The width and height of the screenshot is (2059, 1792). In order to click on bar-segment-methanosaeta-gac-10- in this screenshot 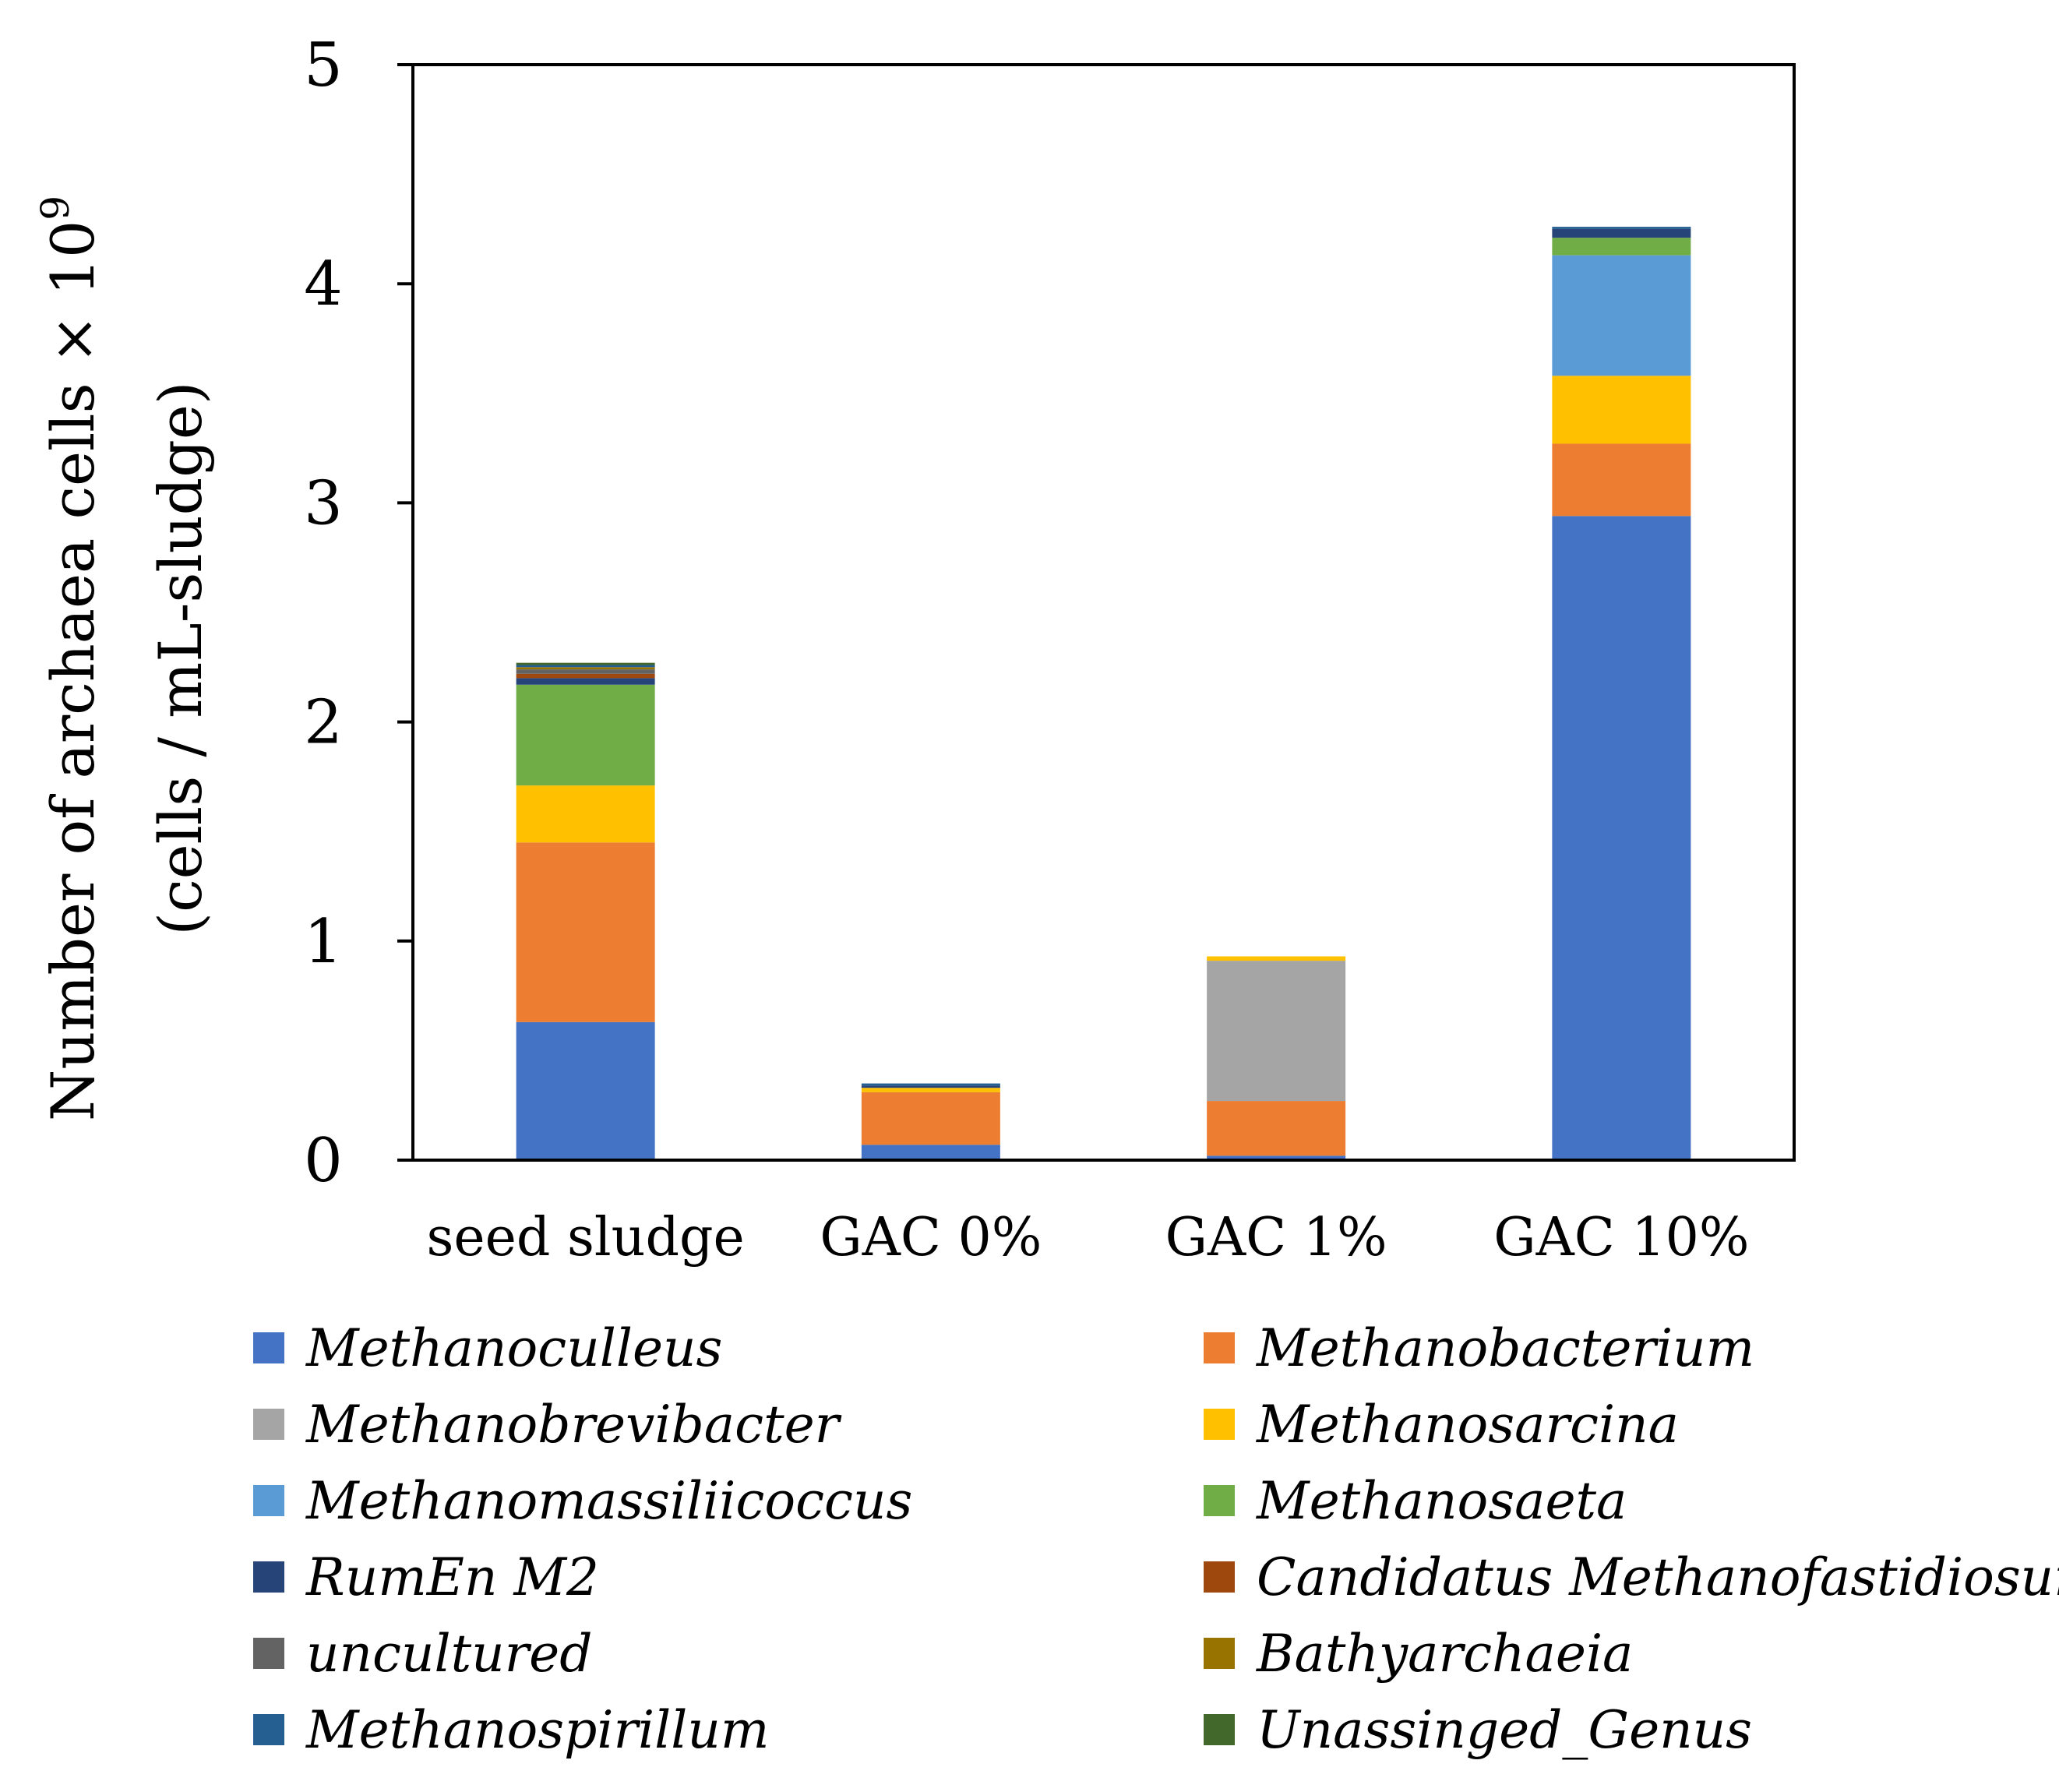, I will do `click(1621, 247)`.